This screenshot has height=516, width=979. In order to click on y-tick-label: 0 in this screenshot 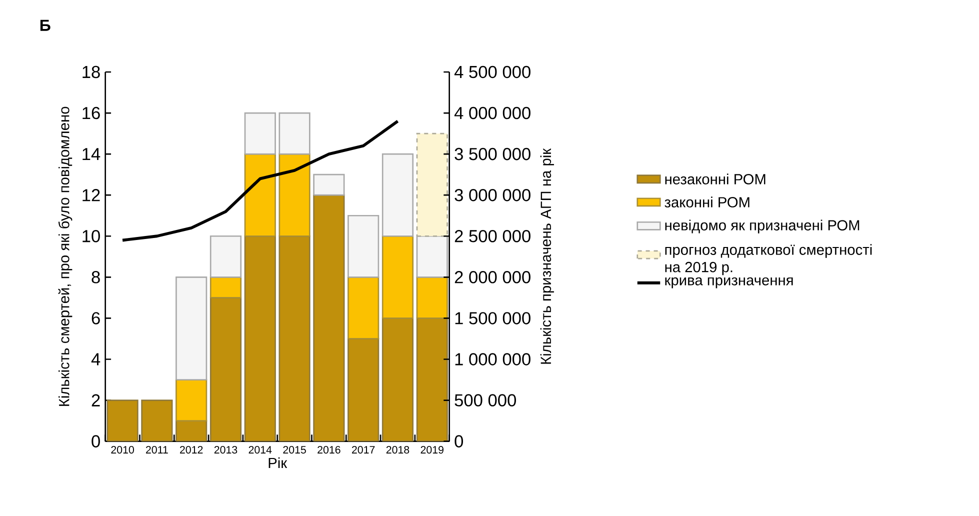, I will do `click(96, 441)`.